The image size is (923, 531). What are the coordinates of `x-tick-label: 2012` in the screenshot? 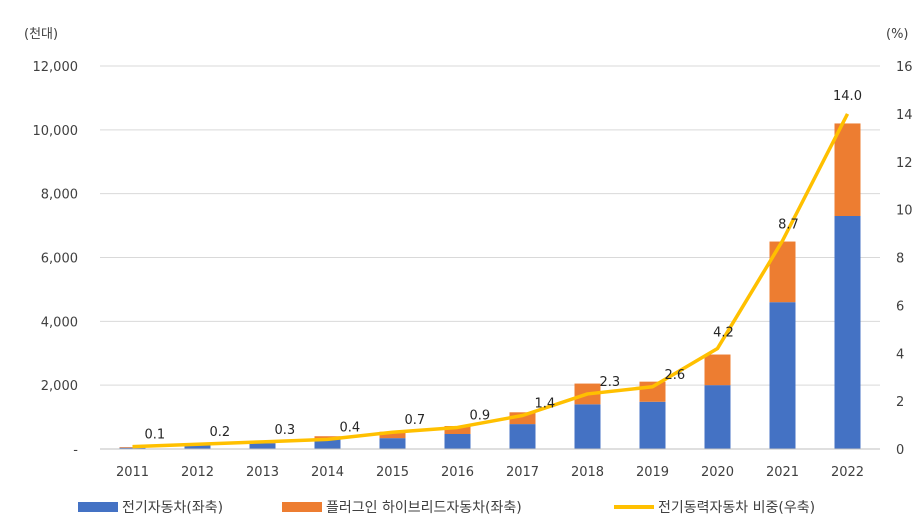 It's located at (197, 472).